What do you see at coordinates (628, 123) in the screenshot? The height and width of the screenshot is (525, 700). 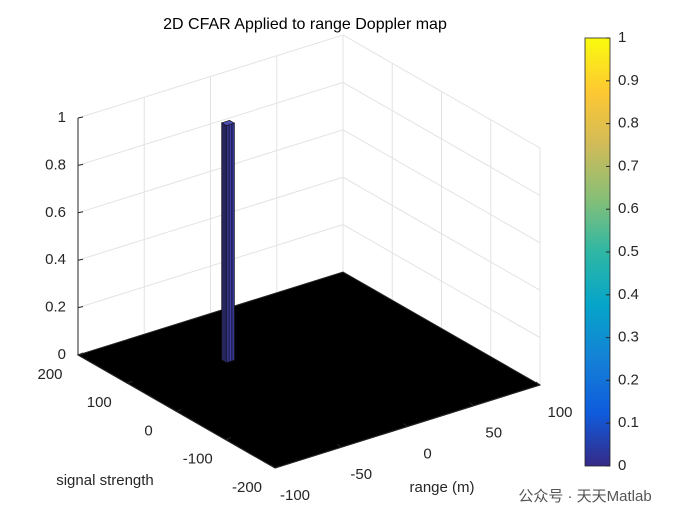 I see `colorbar-tick-label: 0.8` at bounding box center [628, 123].